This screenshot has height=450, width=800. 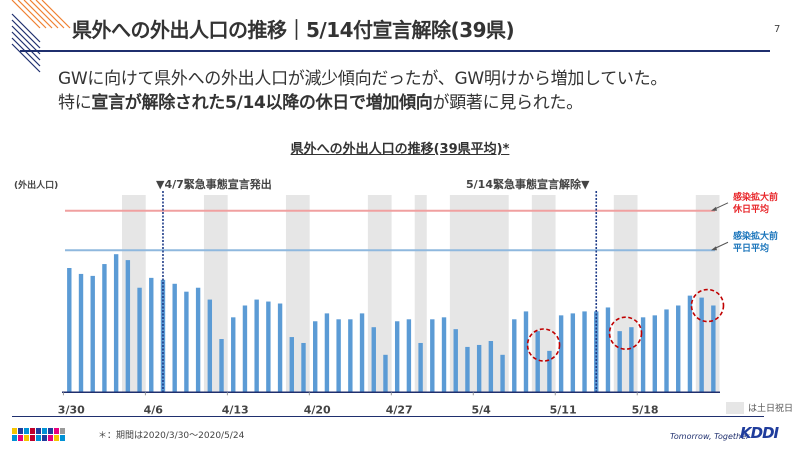 What do you see at coordinates (154, 409) in the screenshot?
I see `x-tick-label: 4/6` at bounding box center [154, 409].